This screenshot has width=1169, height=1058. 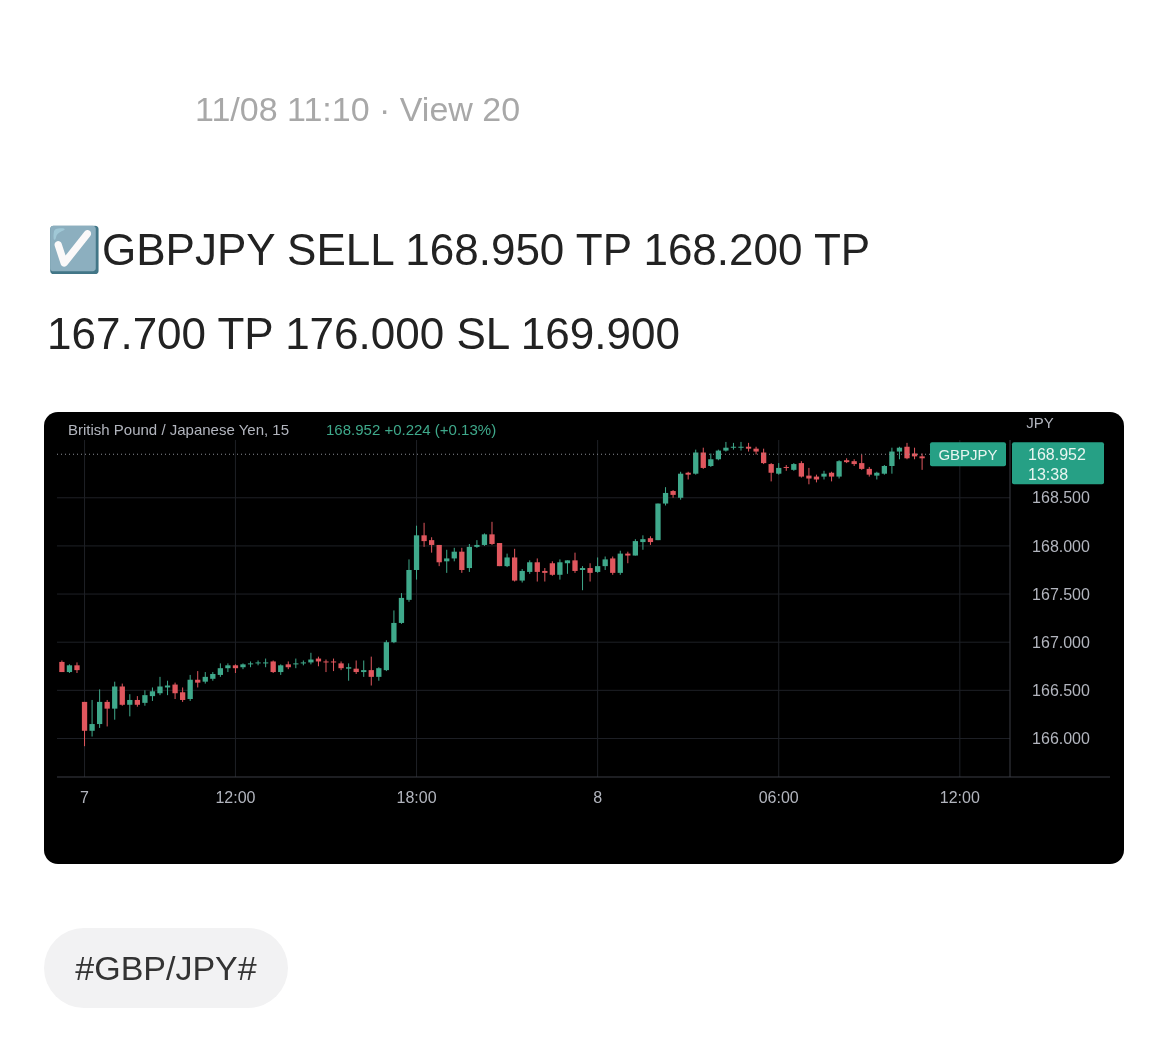 I want to click on text: 11/08 11:10 · View 20, so click(x=358, y=109).